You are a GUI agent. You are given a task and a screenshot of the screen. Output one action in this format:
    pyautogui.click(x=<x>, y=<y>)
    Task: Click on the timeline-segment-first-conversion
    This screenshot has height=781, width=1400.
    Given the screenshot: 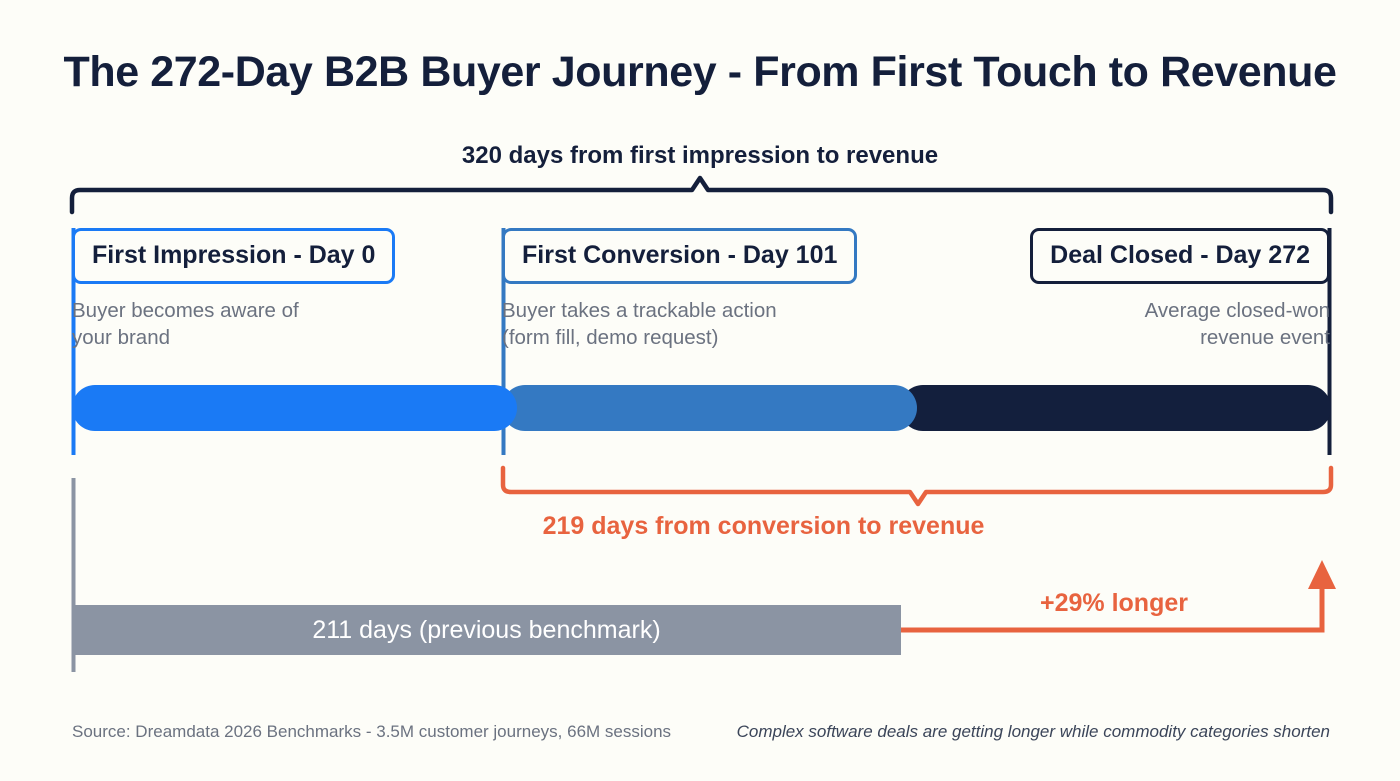 What is the action you would take?
    pyautogui.click(x=709, y=408)
    